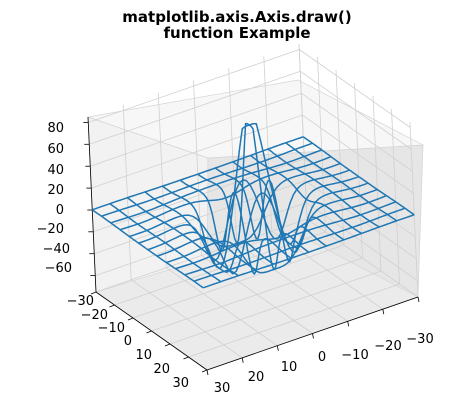  What do you see at coordinates (80, 301) in the screenshot?
I see `x-tick-label: −30` at bounding box center [80, 301].